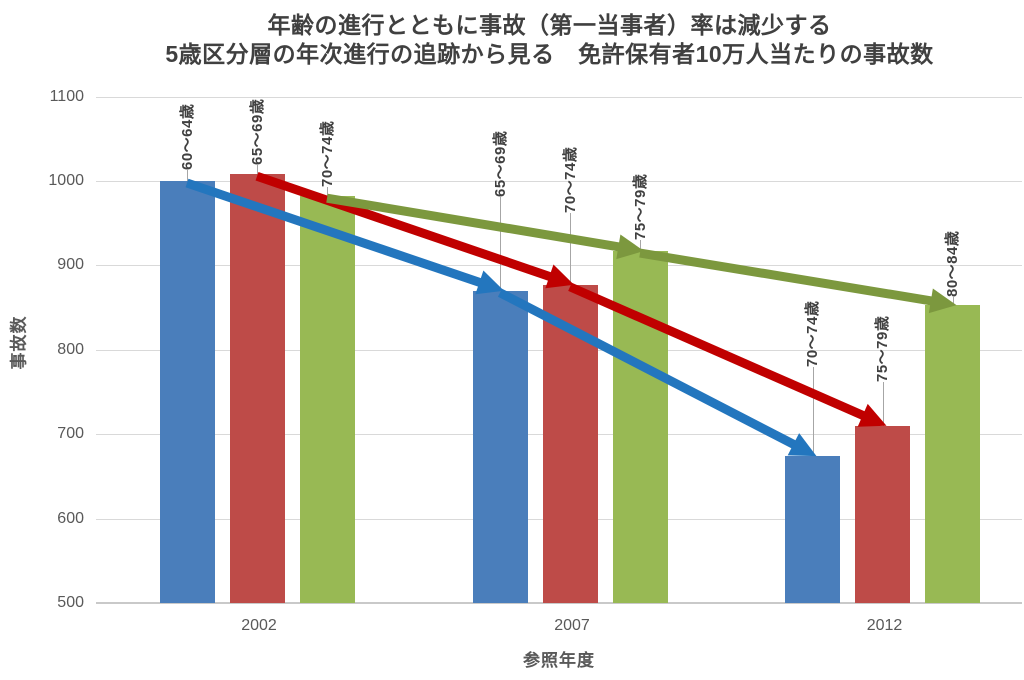 This screenshot has height=680, width=1024. Describe the element at coordinates (66, 96) in the screenshot. I see `y-tick-label-1100: 1100` at that location.